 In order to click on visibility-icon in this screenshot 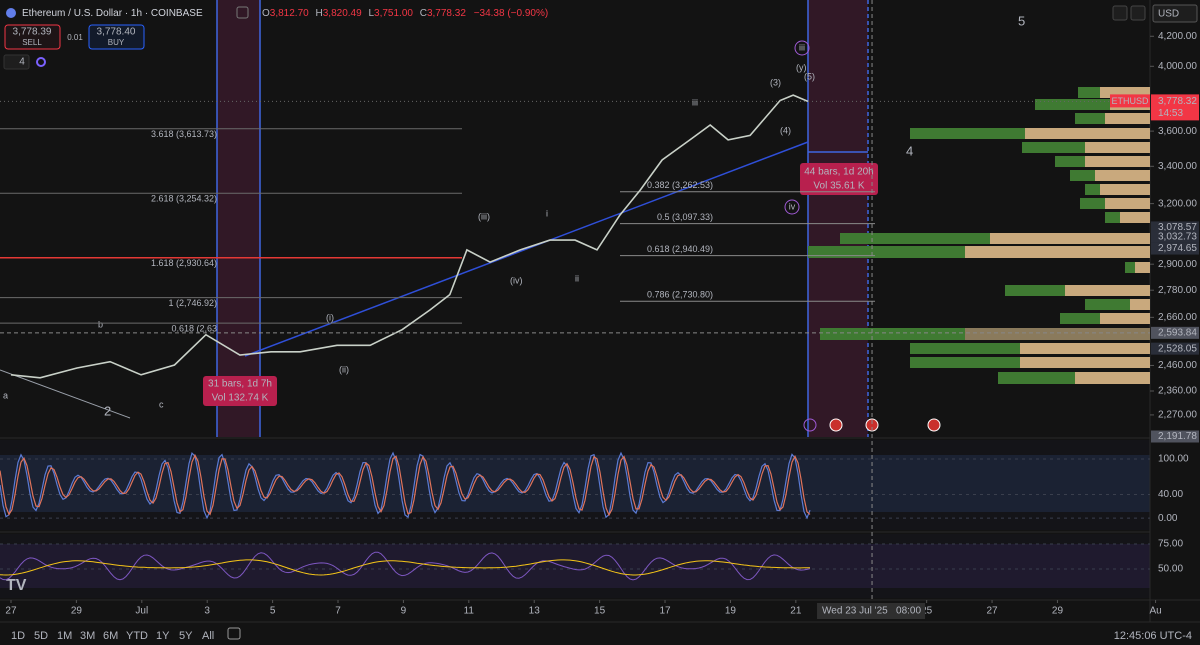, I will do `click(242, 12)`.